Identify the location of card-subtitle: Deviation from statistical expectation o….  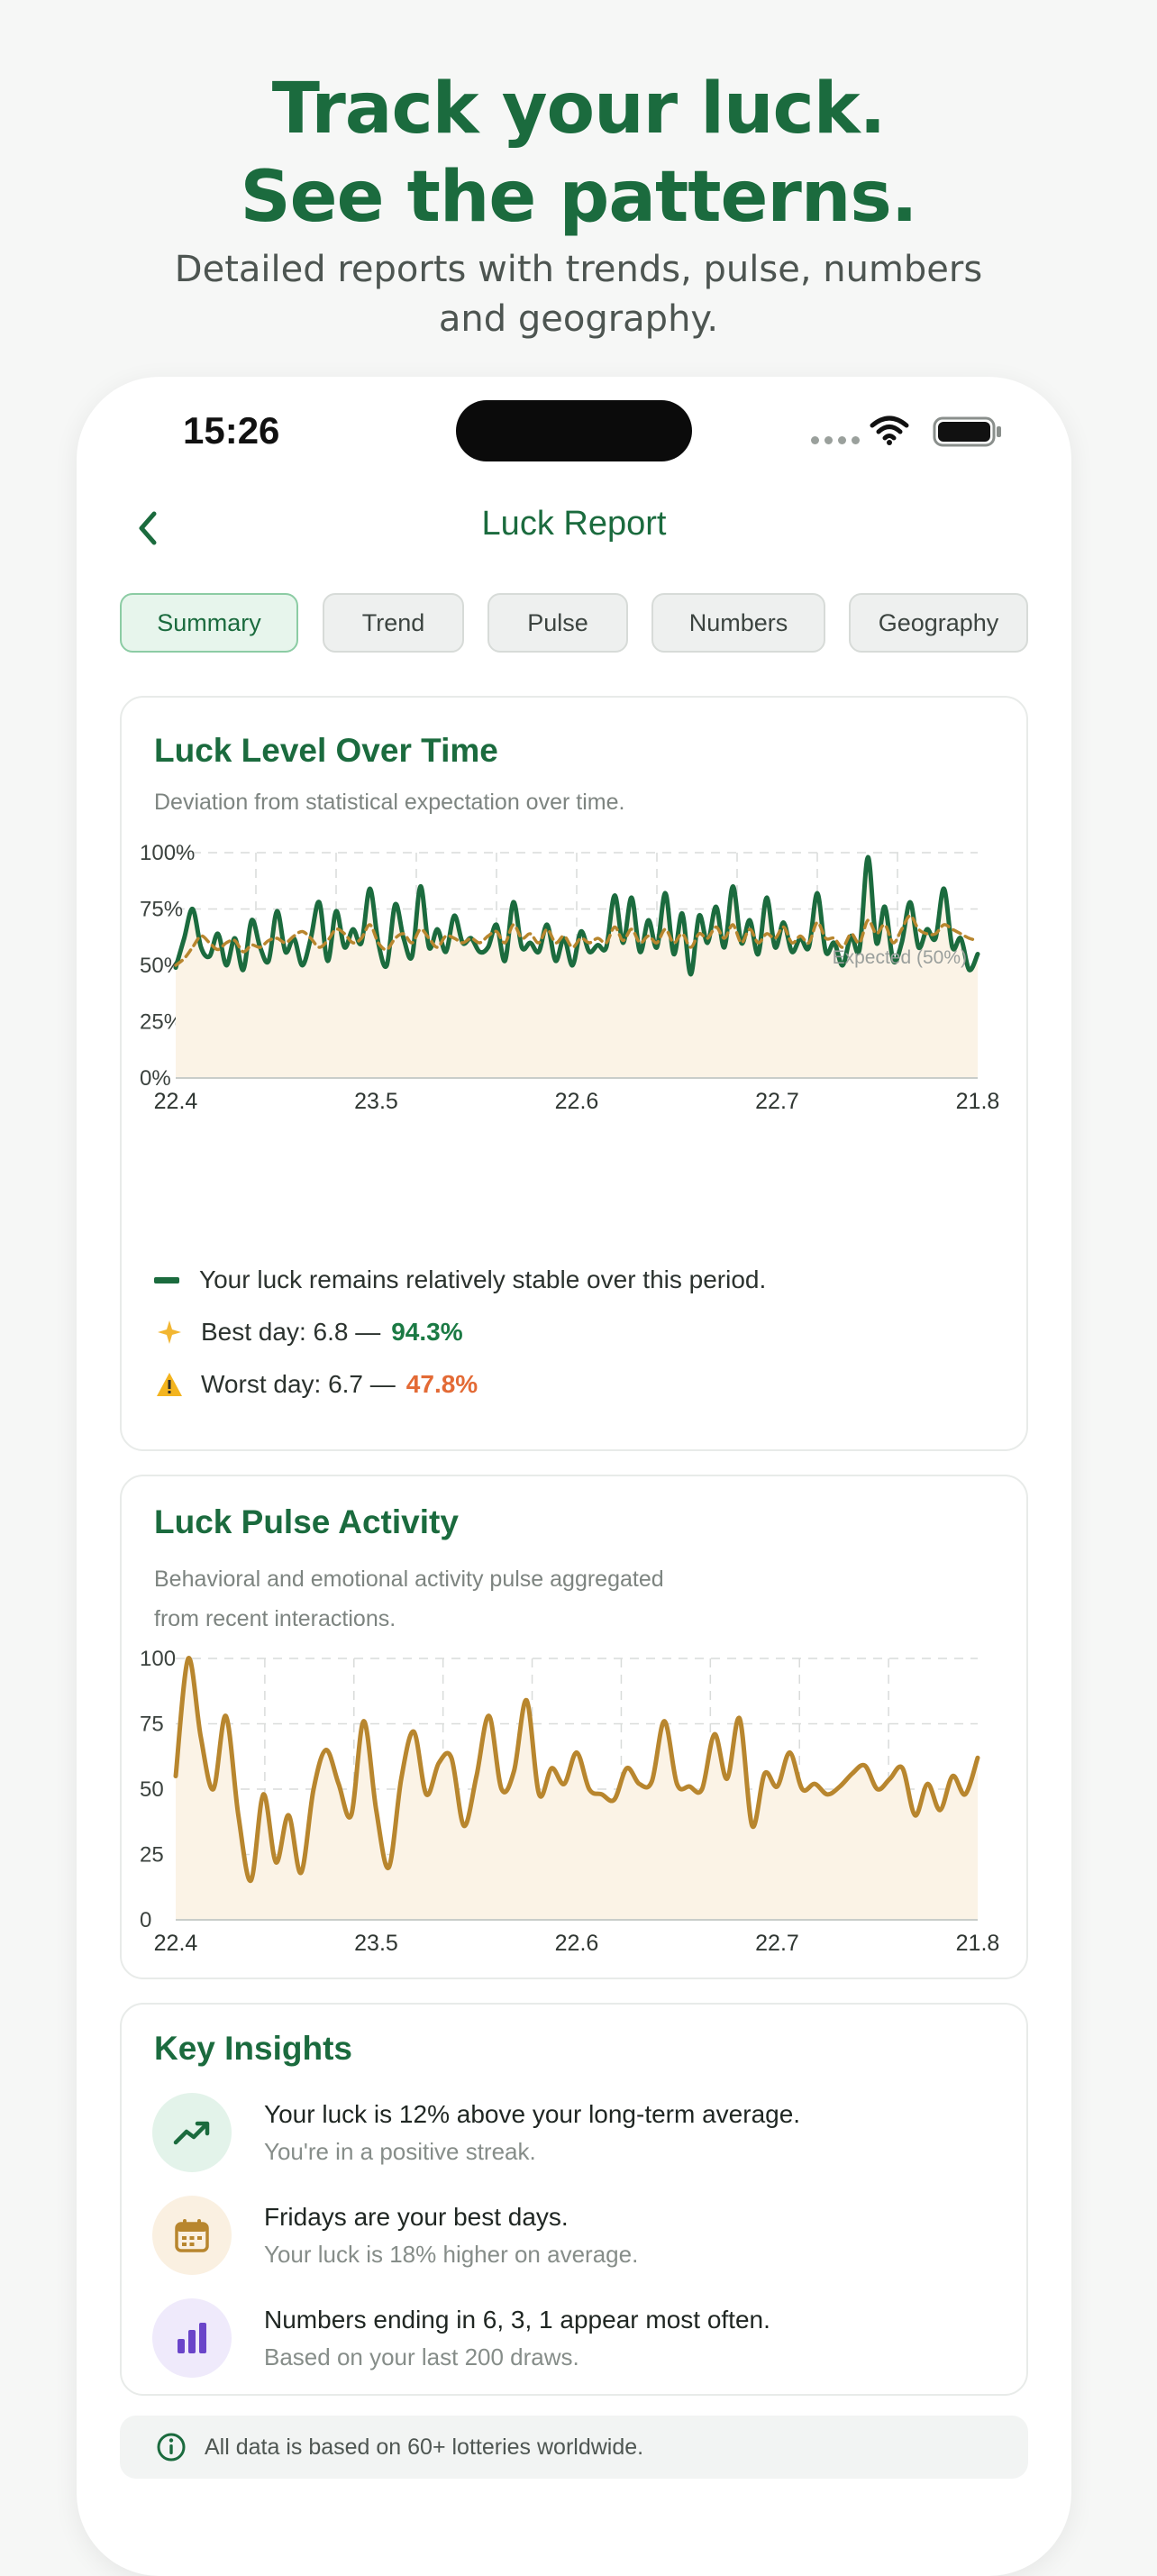
(389, 802).